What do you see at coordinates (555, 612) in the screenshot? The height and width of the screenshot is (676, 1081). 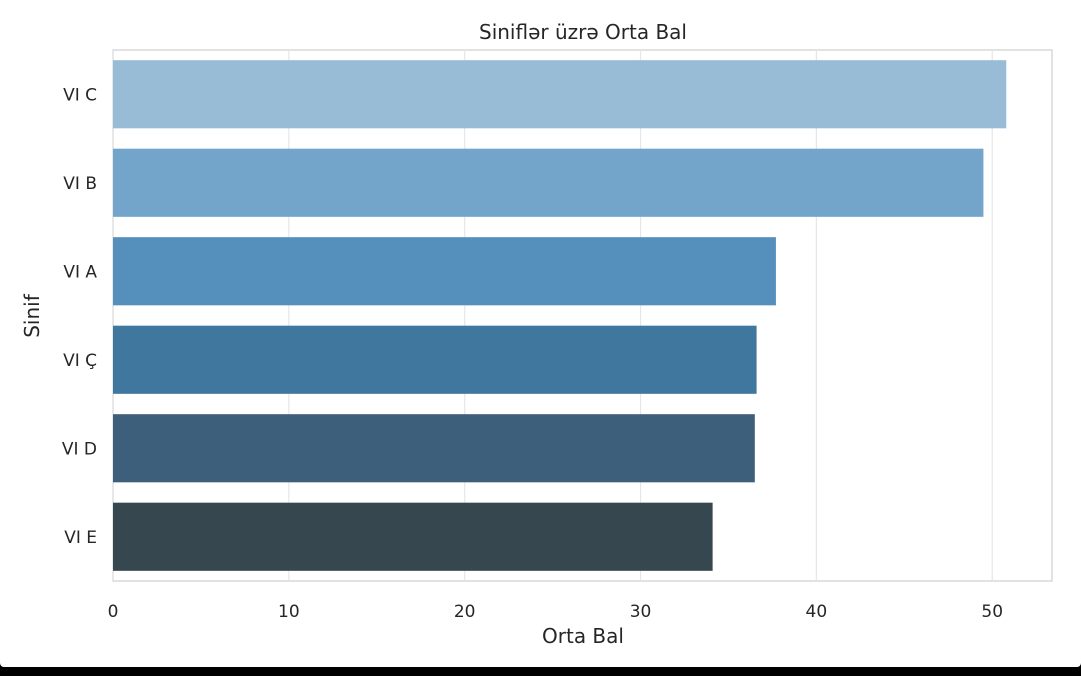 I see `x-tick-labels: 0 10 20 30 40 50` at bounding box center [555, 612].